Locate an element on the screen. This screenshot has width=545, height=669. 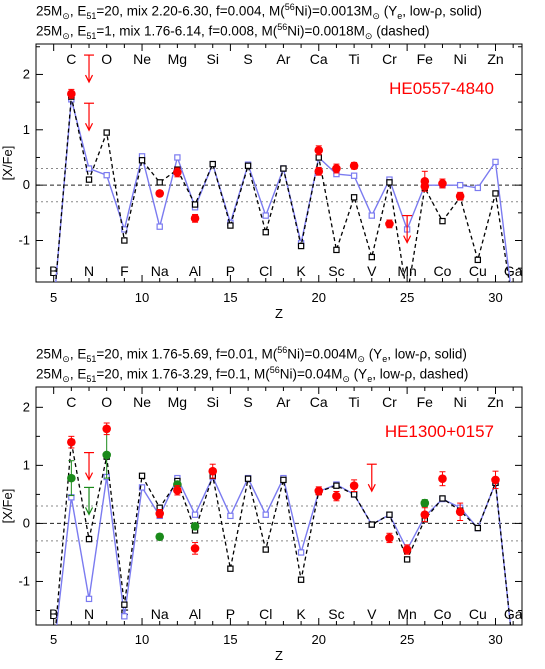
y-tick-label: 0 is located at coordinates (26, 184).